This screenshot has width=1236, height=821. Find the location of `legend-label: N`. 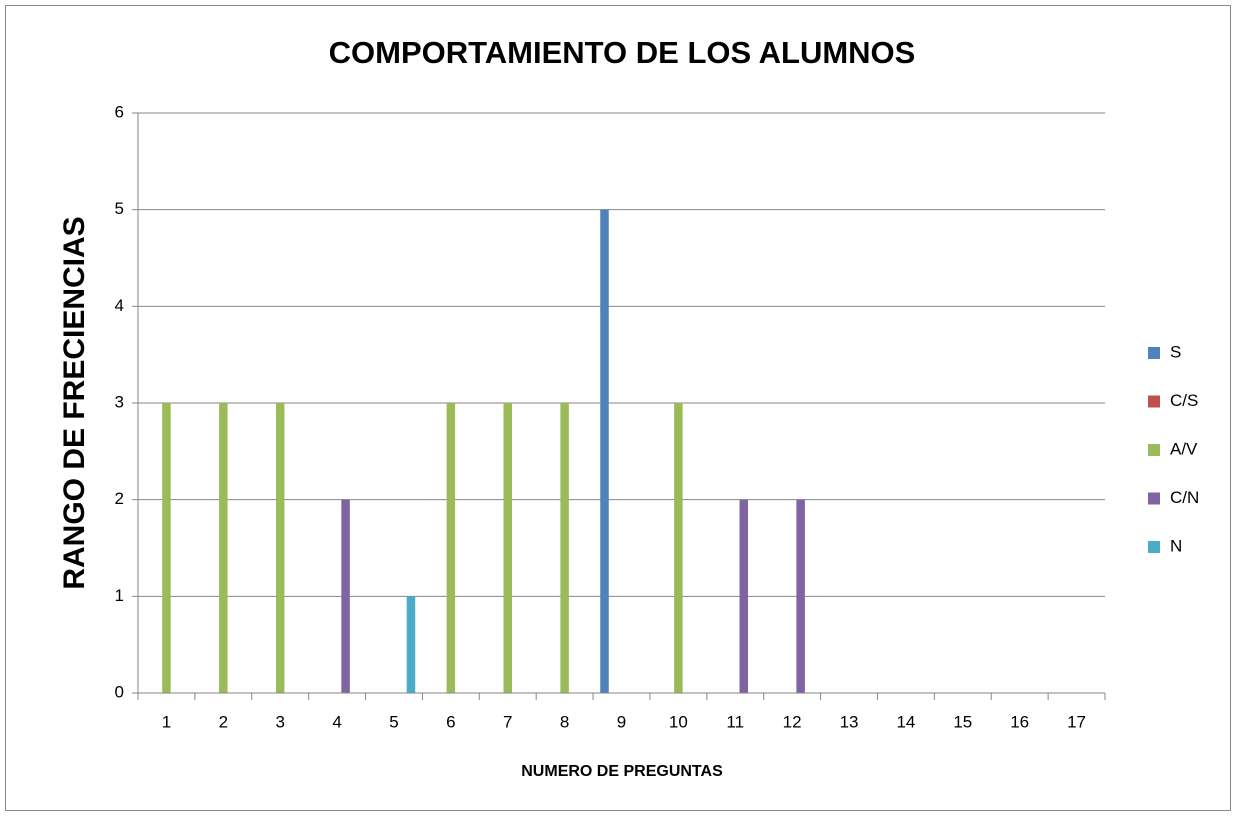

legend-label: N is located at coordinates (1176, 545).